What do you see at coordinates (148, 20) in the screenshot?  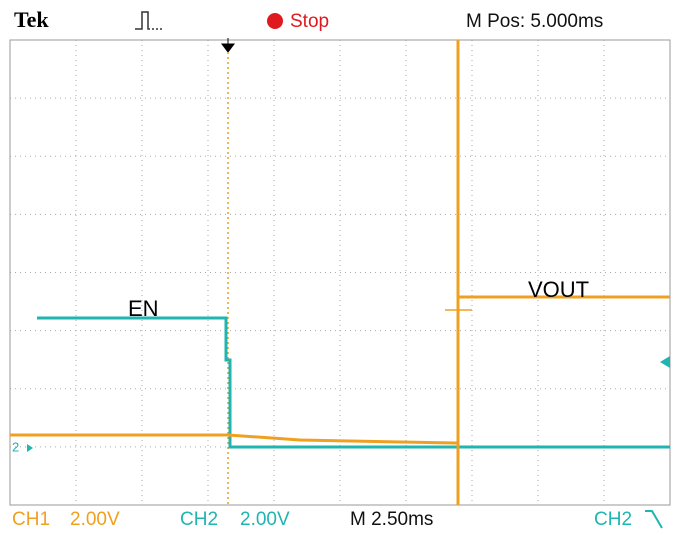 I see `acquire-icon` at bounding box center [148, 20].